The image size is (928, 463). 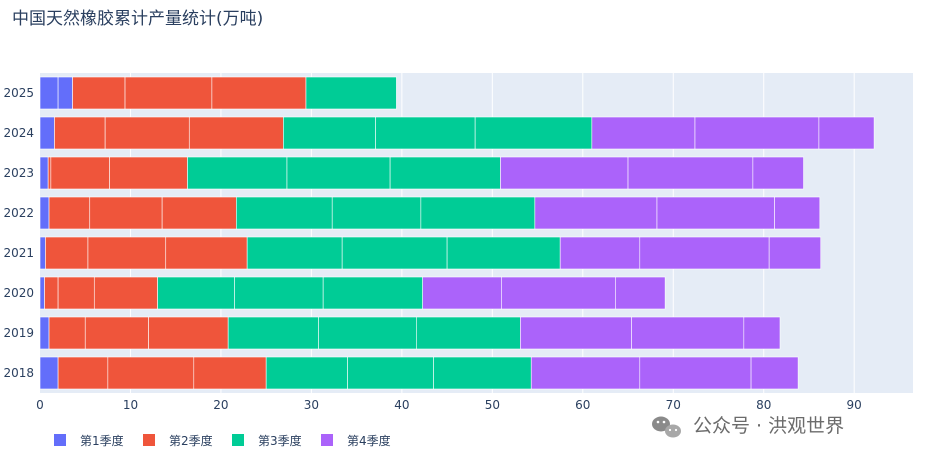 What do you see at coordinates (284, 213) in the screenshot?
I see `bar-segment-2022-s3-m1` at bounding box center [284, 213].